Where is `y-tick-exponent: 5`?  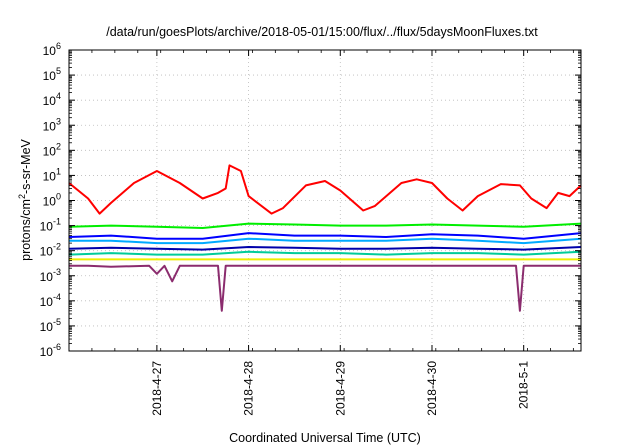 y-tick-exponent: 5 is located at coordinates (58, 71).